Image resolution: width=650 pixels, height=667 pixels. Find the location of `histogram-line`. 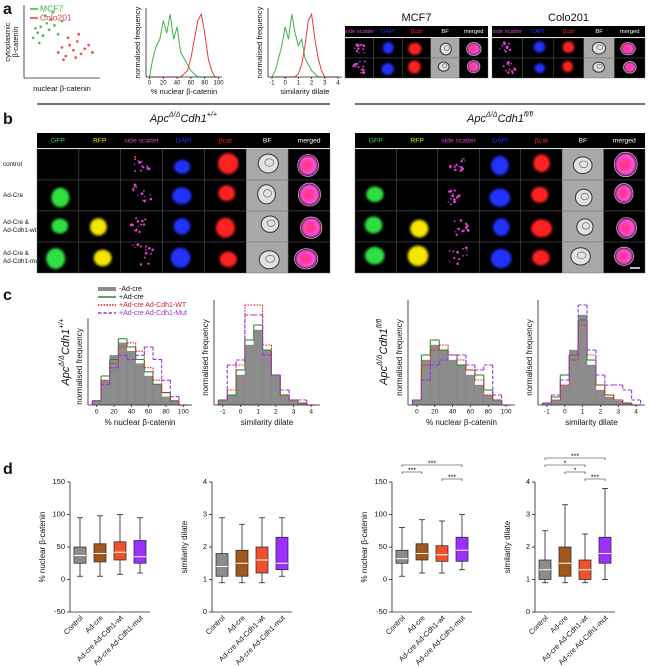

histogram-line is located at coordinates (184, 45).